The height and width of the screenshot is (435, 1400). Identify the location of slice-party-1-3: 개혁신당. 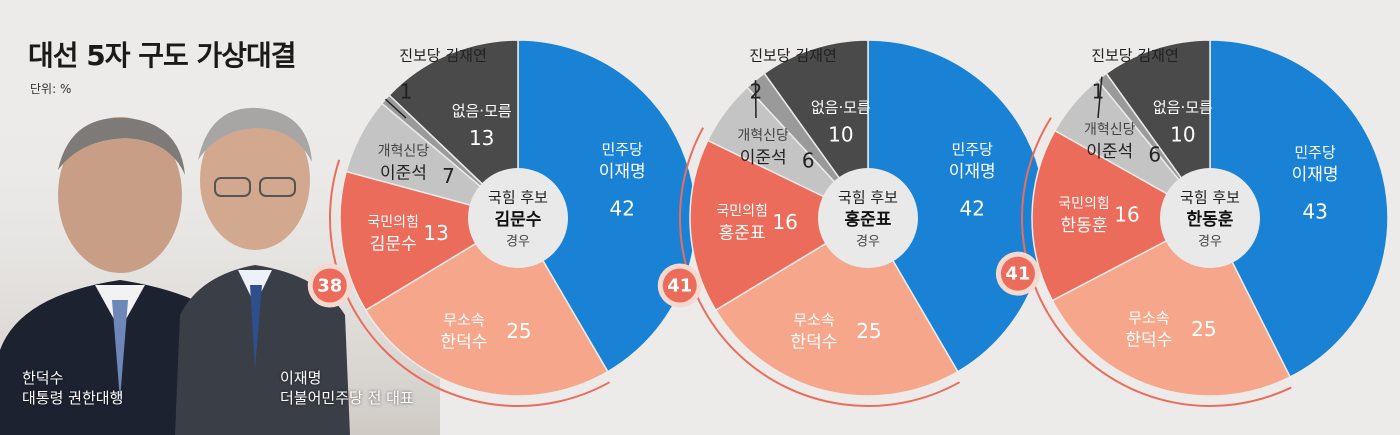
(763, 136).